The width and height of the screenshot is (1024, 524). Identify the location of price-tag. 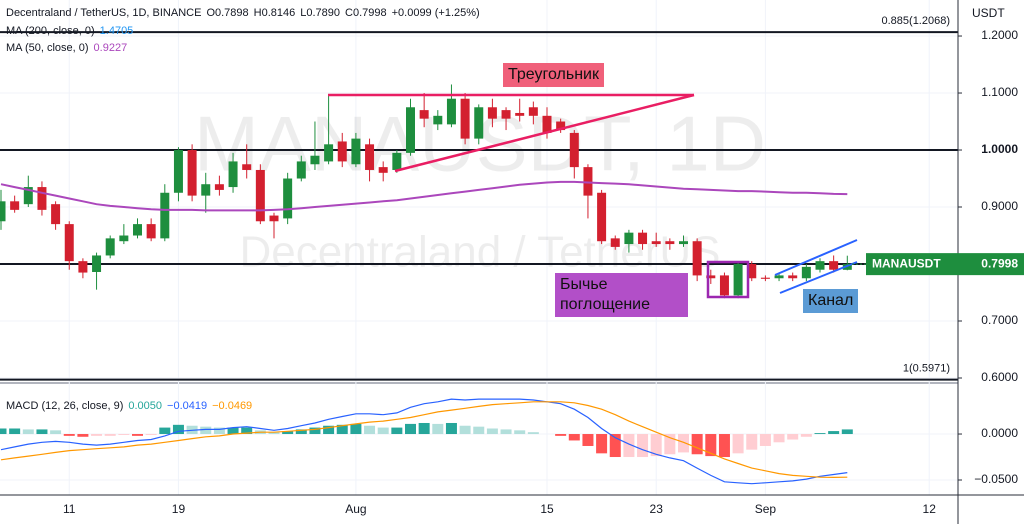
(945, 264).